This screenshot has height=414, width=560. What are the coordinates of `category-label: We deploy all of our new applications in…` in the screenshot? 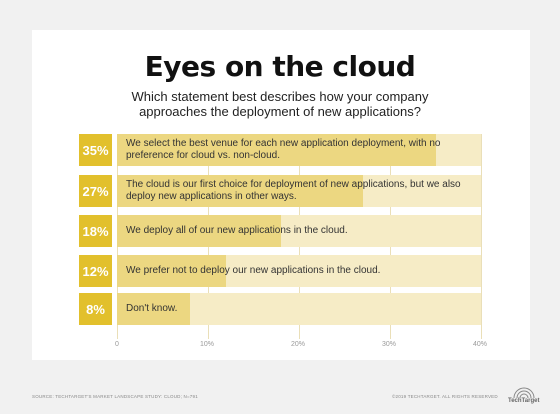 It's located at (237, 230).